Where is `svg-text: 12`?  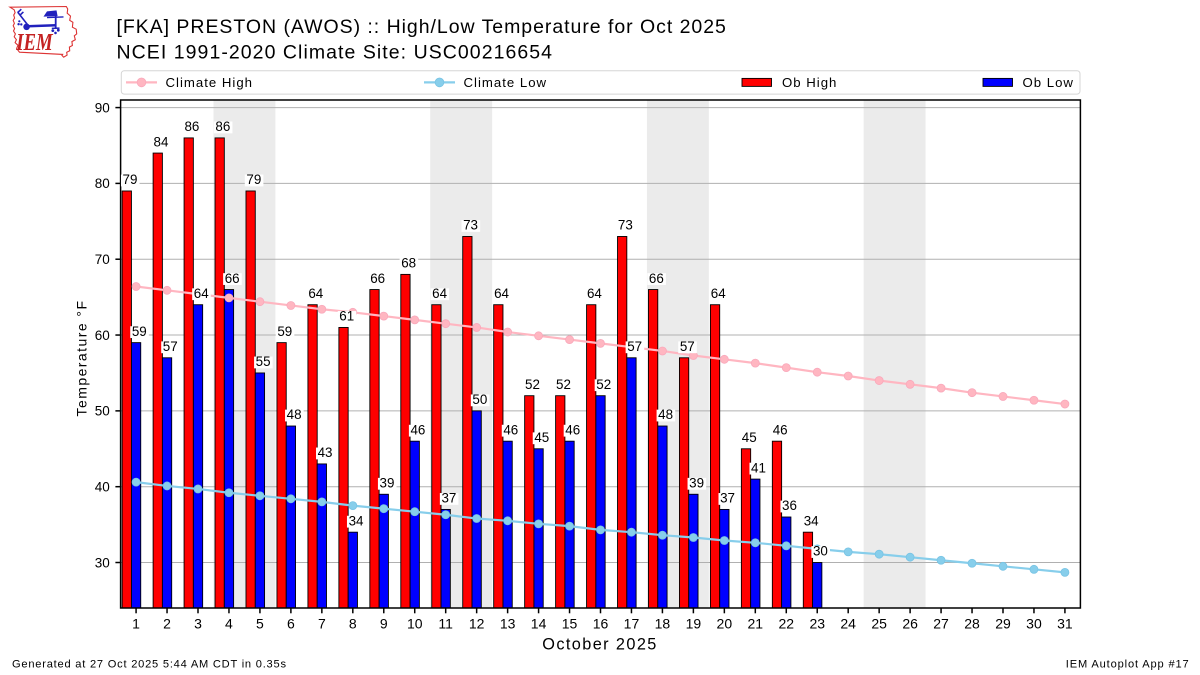
svg-text: 12 is located at coordinates (477, 623).